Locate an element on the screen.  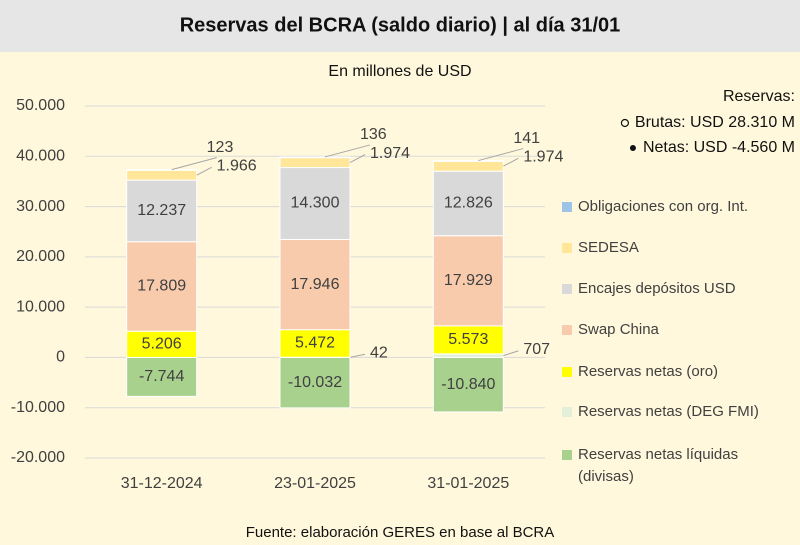
legend-label: Reservas netas (DEG FMI) is located at coordinates (668, 411).